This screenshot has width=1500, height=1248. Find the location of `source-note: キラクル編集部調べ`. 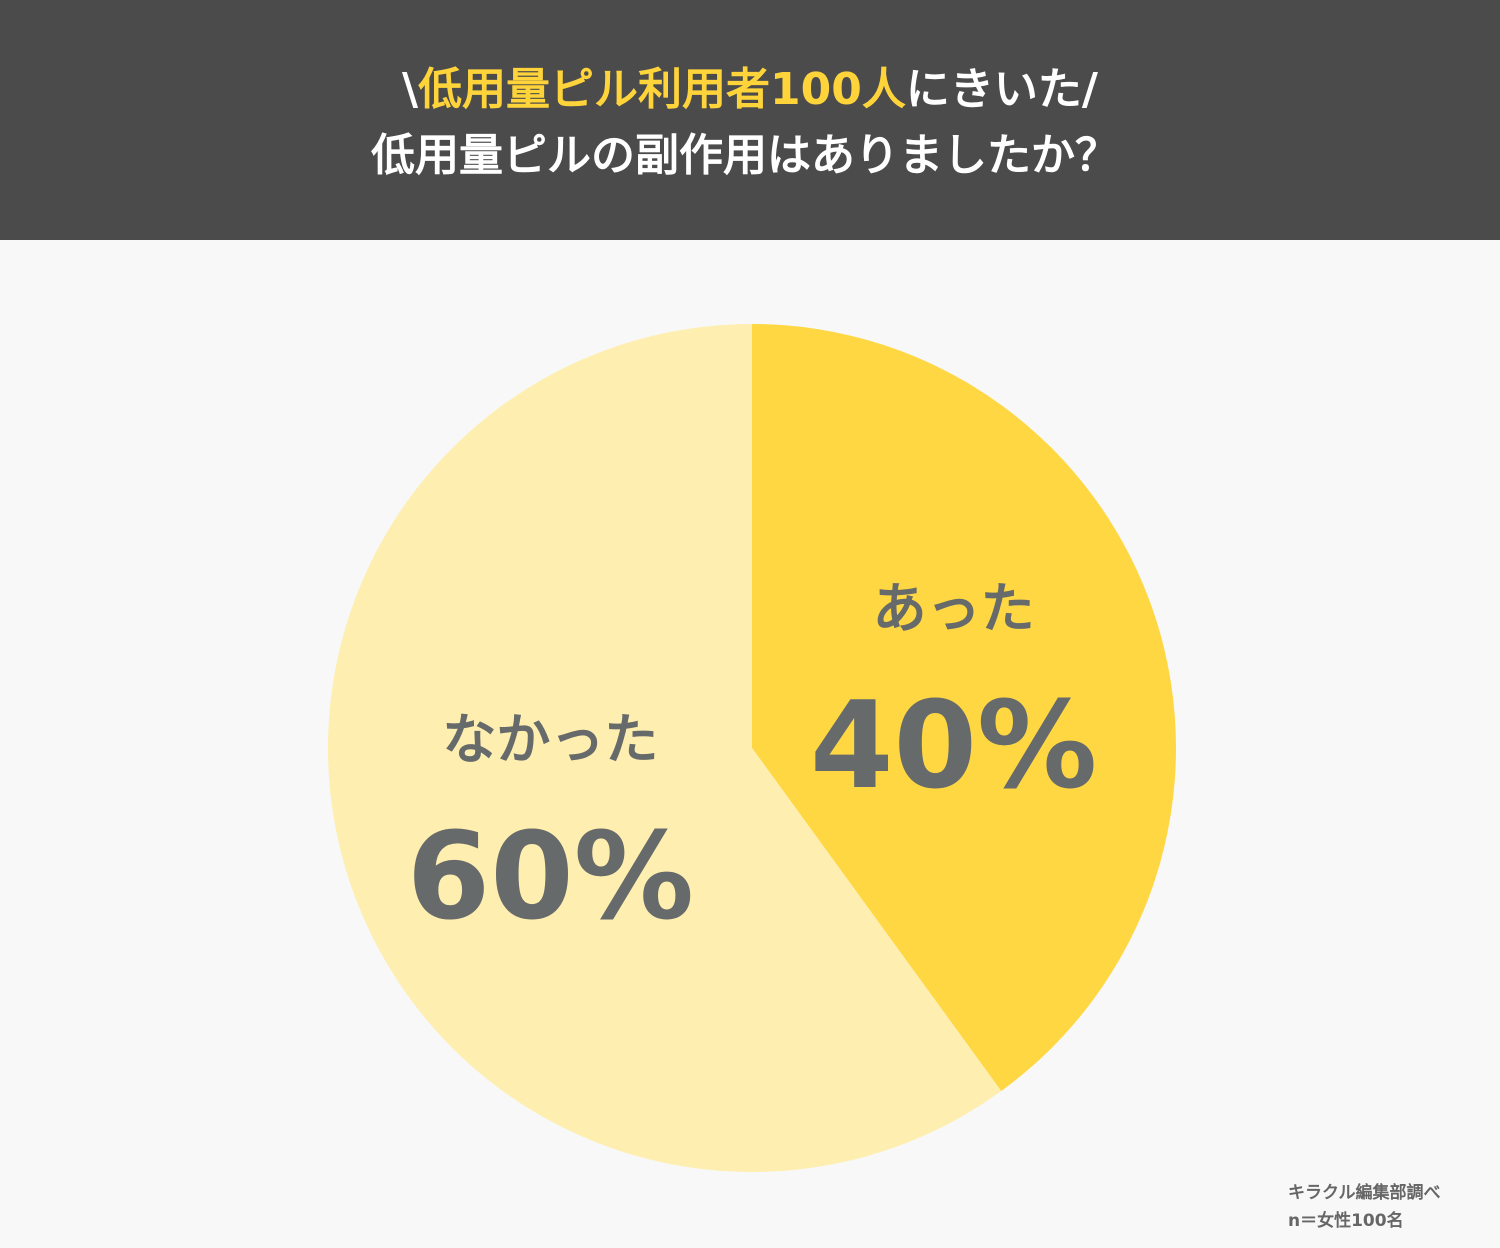

source-note: キラクル編集部調べ is located at coordinates (1364, 1192).